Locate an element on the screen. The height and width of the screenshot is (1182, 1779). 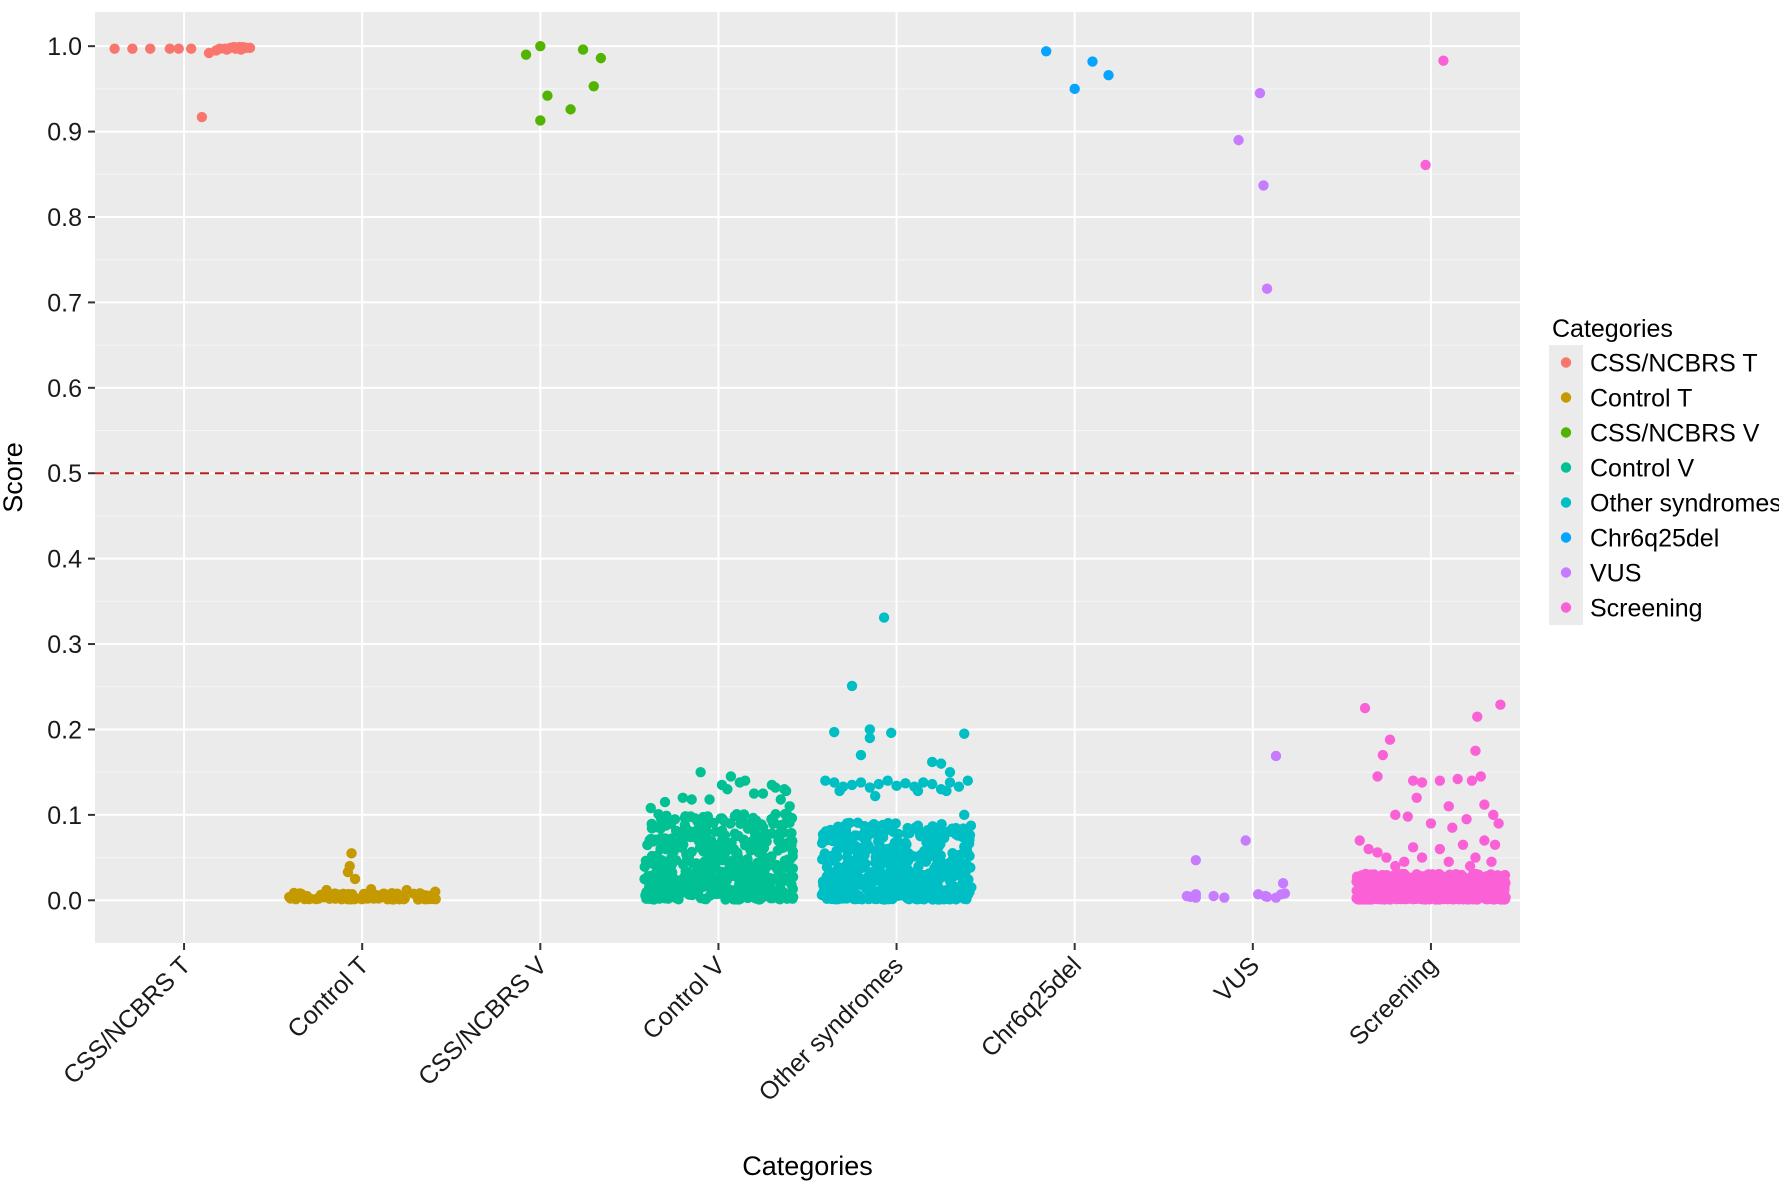
legend-key-dot is located at coordinates (1566, 432).